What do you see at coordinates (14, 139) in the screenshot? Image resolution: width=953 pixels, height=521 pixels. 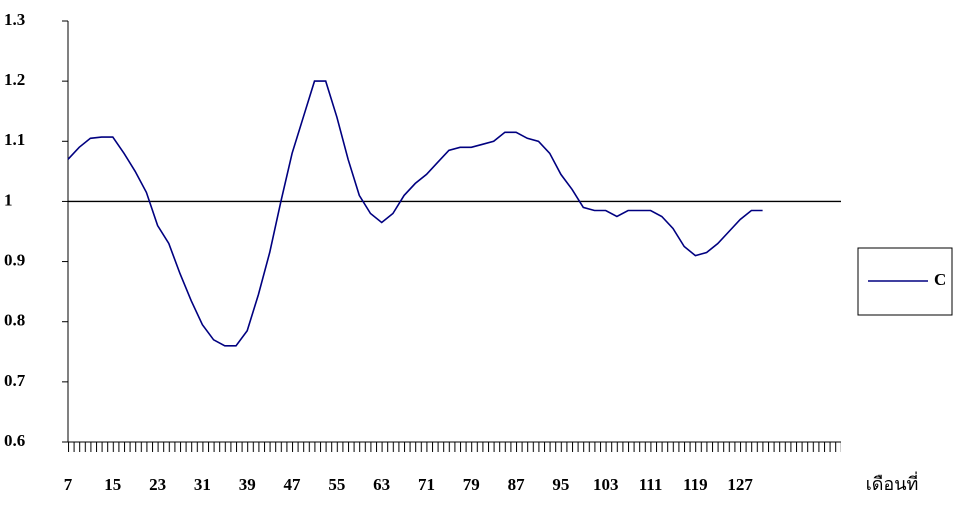 I see `y-tick-label: 1.1` at bounding box center [14, 139].